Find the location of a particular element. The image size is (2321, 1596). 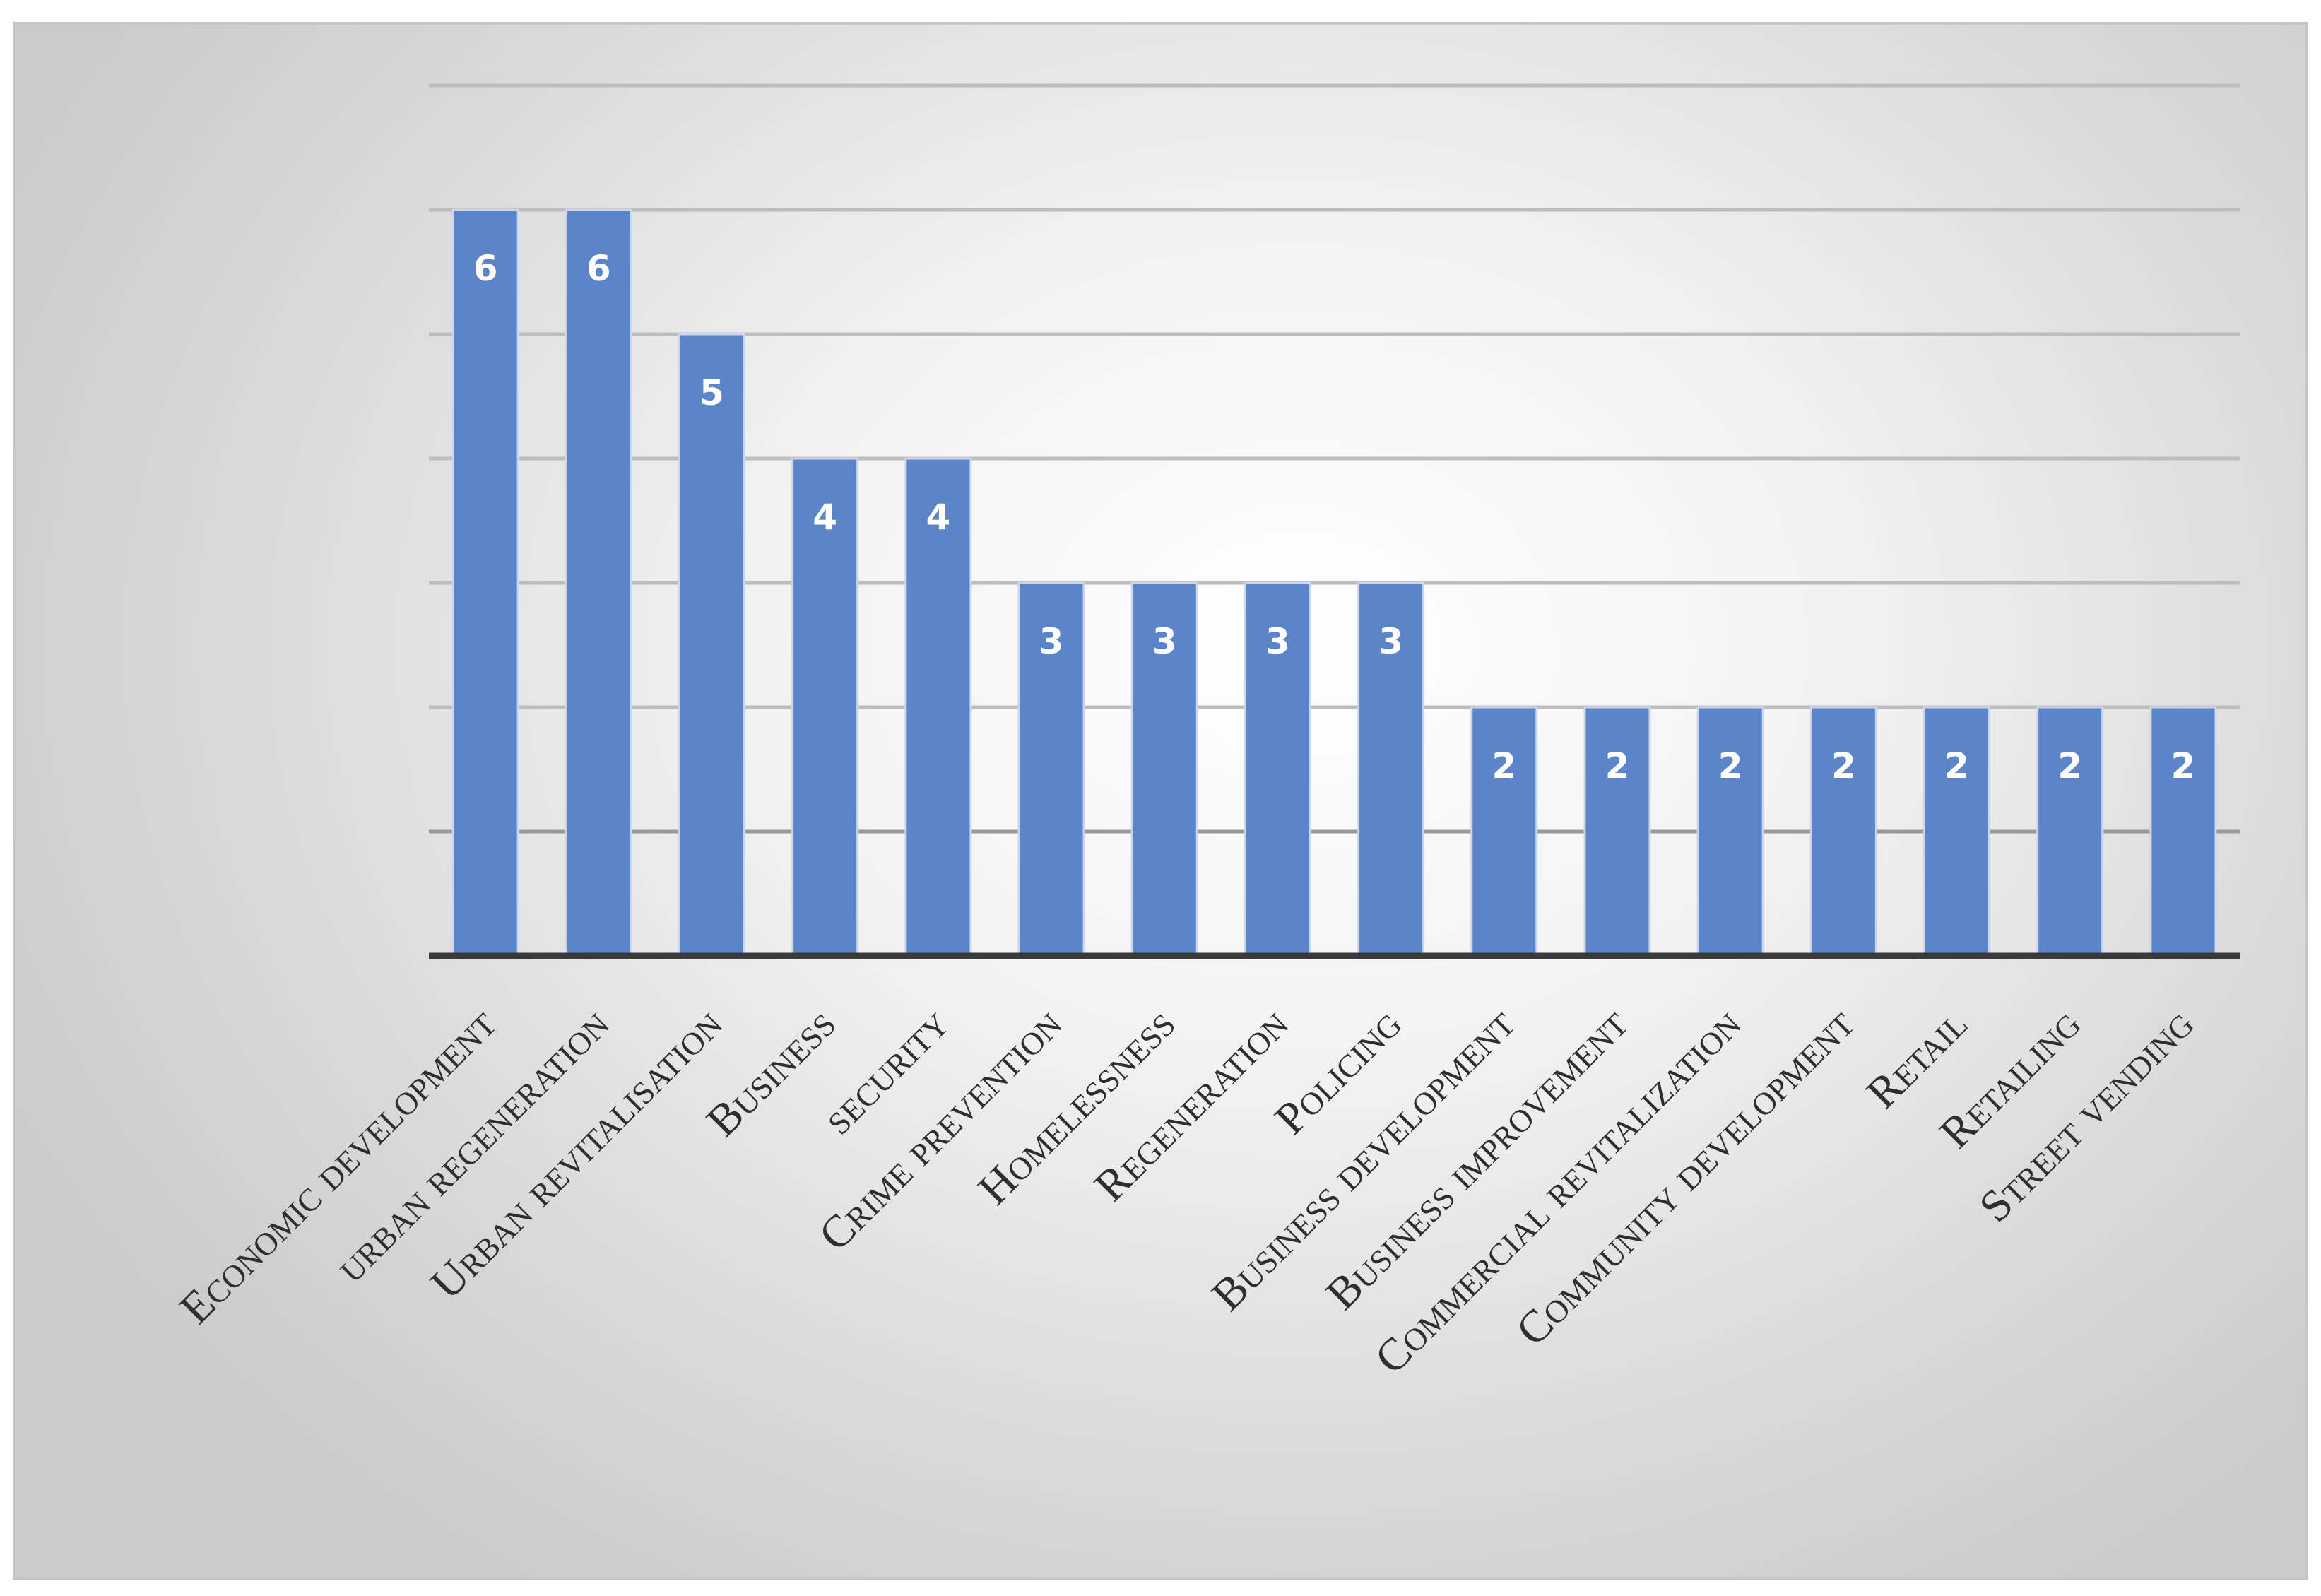

data-label: 5 is located at coordinates (711, 393).